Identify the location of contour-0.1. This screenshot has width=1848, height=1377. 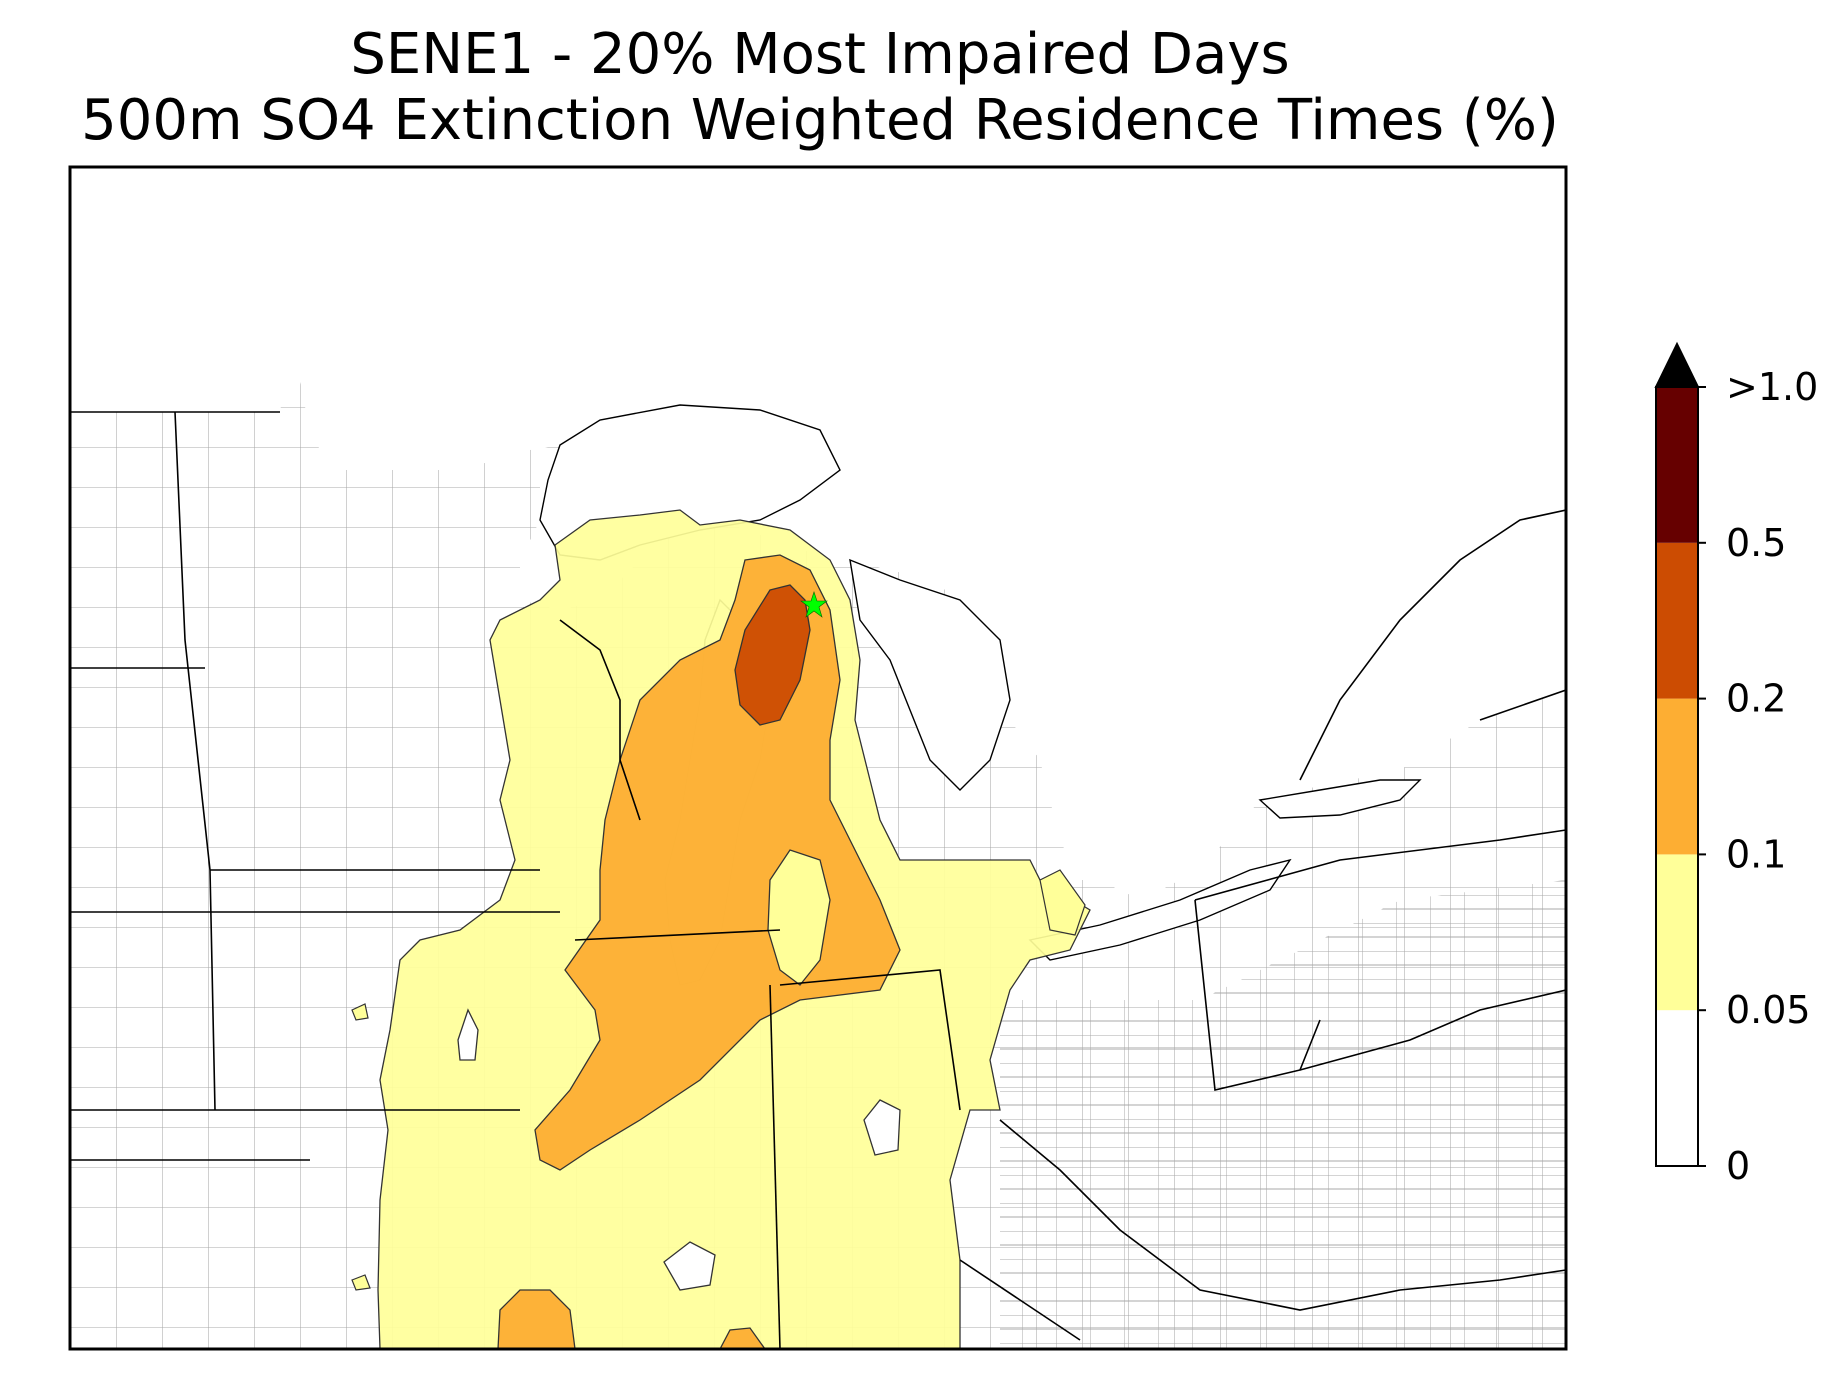
(717, 862).